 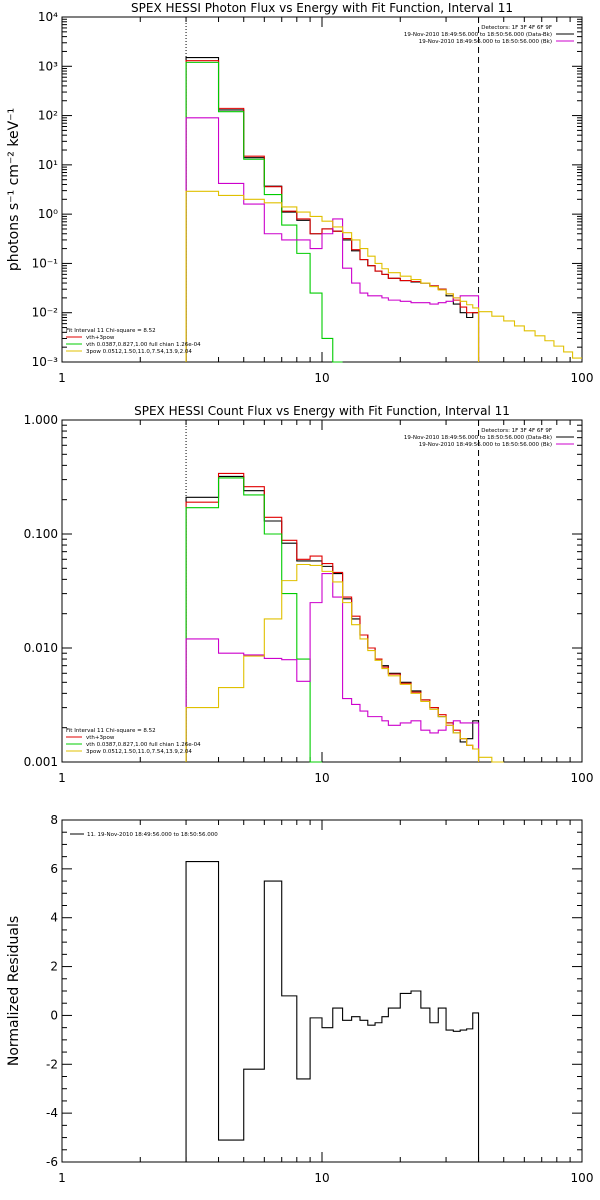 I want to click on y-tick-label: 10², so click(x=48, y=116).